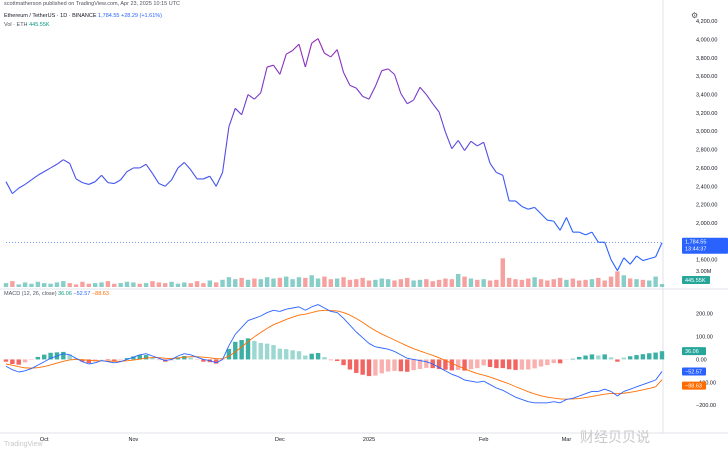 The image size is (728, 460). I want to click on price-tick-label: 4,000.00, so click(706, 41).